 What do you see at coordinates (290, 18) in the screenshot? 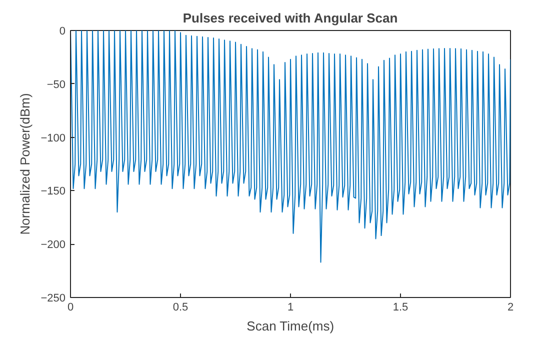
I see `chart-title: Pulses received with Angular Scan` at bounding box center [290, 18].